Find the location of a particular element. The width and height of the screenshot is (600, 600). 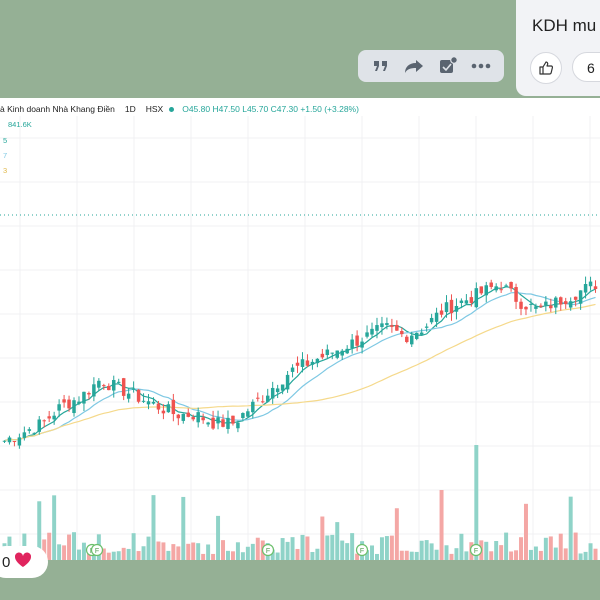

event-marker-label: F is located at coordinates (97, 551).